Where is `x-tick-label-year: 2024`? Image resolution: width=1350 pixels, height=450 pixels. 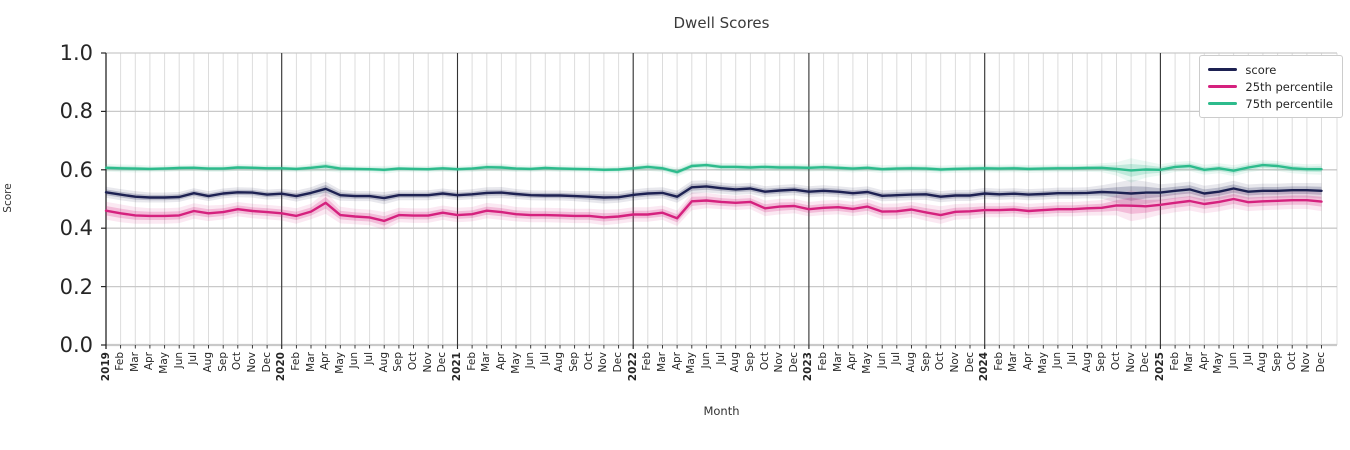 x-tick-label-year: 2024 is located at coordinates (984, 367).